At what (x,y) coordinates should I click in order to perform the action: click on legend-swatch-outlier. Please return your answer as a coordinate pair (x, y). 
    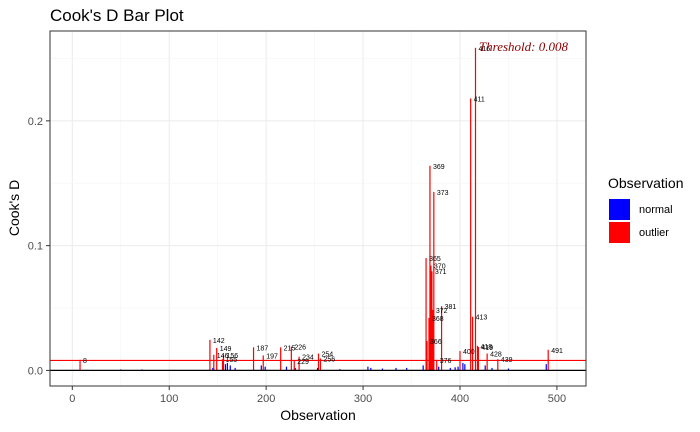
    Looking at the image, I should click on (619, 232).